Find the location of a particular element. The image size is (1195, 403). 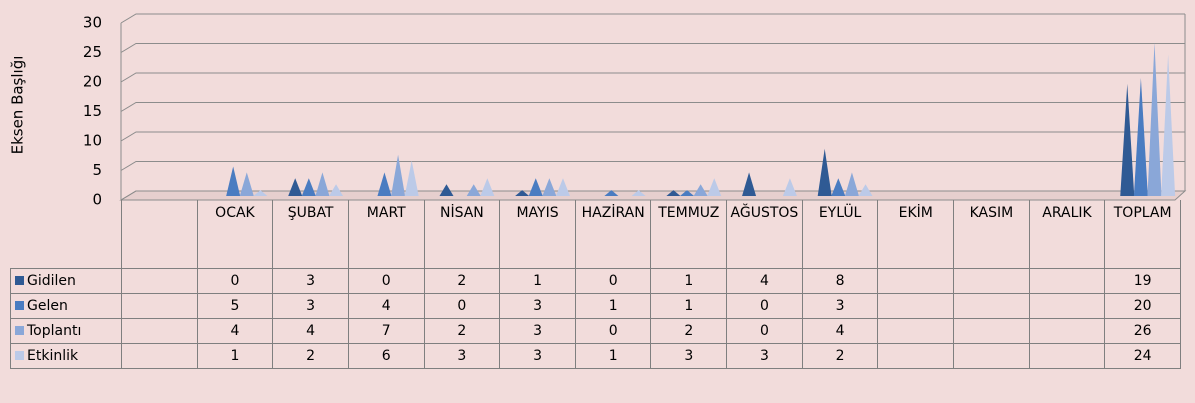

category-label: MART is located at coordinates (386, 234).